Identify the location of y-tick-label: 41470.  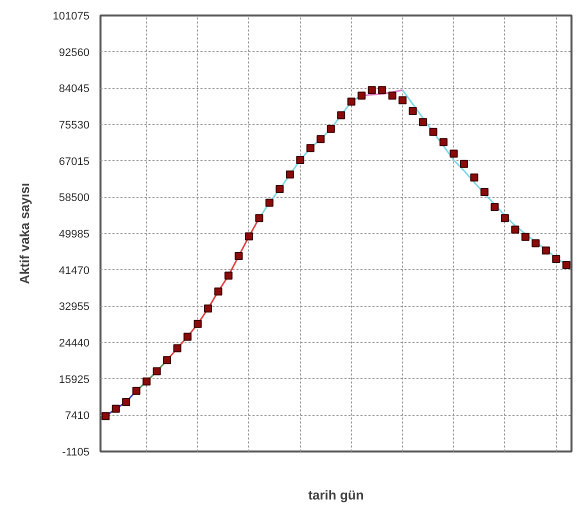
(74, 270).